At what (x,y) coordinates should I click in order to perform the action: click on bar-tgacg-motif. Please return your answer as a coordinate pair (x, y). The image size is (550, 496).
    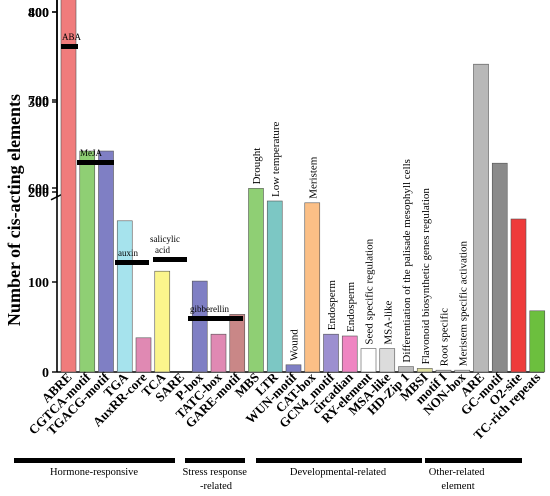
    Looking at the image, I should click on (106, 261).